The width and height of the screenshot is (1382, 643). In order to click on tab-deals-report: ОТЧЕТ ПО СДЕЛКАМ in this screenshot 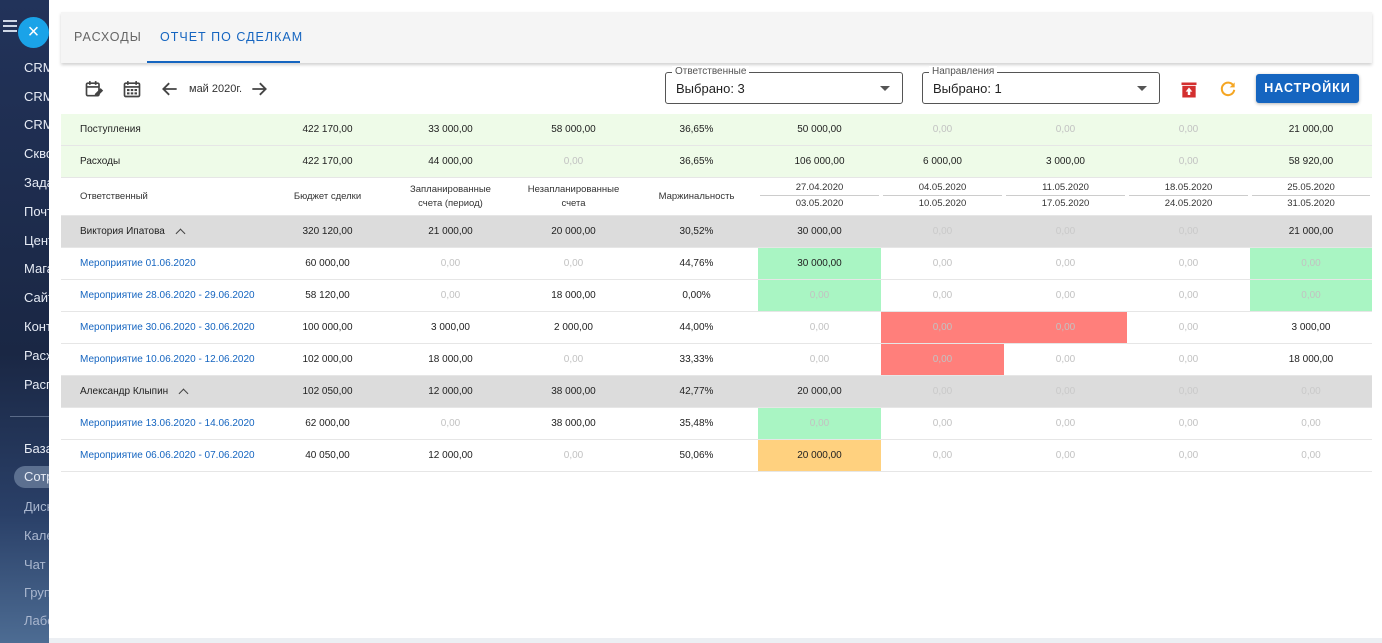, I will do `click(232, 37)`.